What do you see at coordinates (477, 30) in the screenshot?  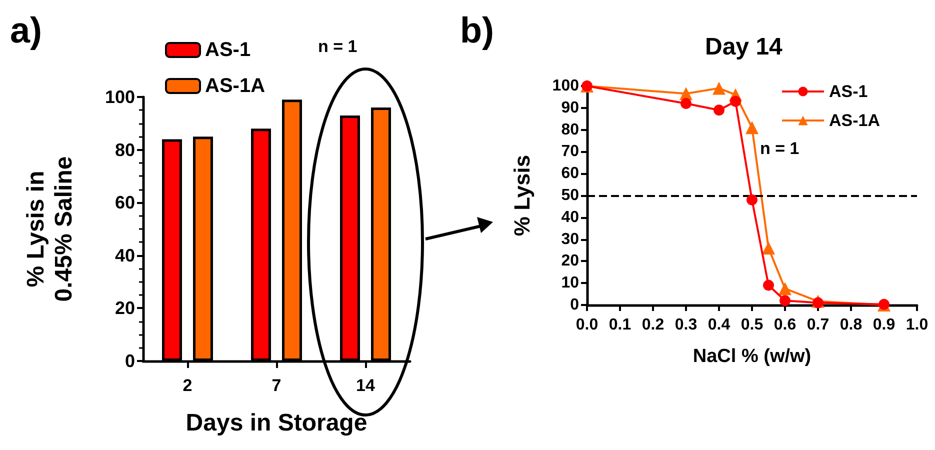 I see `text: b)` at bounding box center [477, 30].